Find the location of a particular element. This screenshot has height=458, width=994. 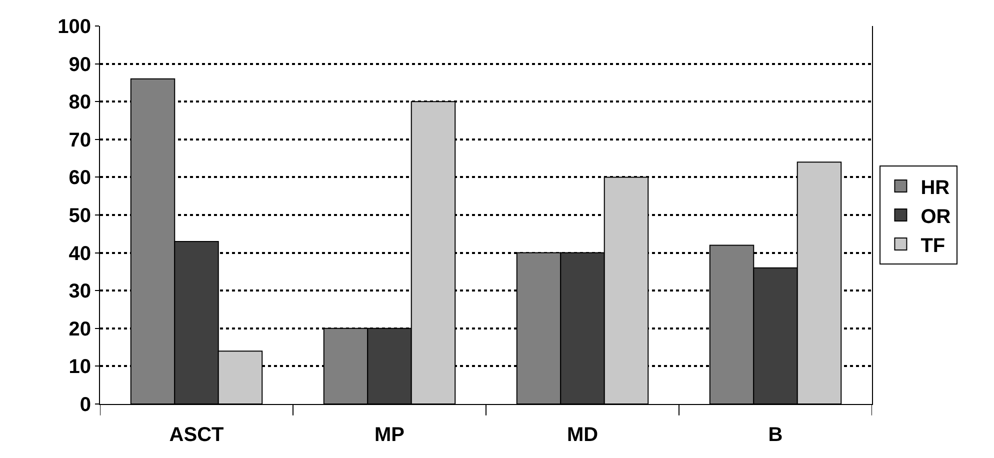

x-tick-label: B is located at coordinates (775, 435).